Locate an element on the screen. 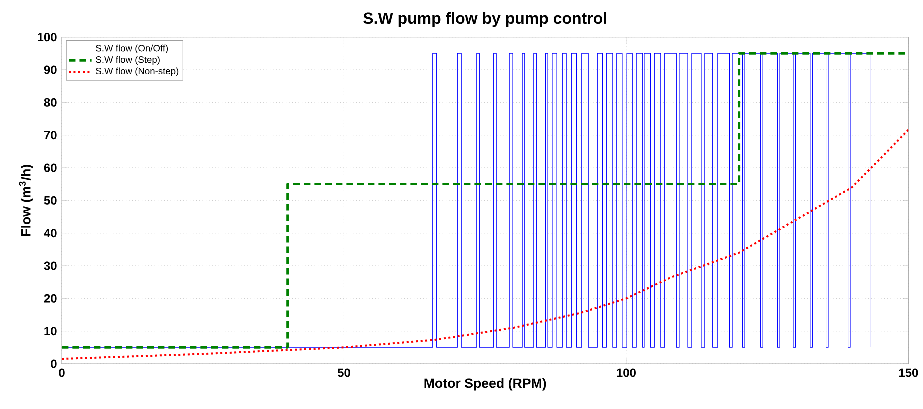  legend-label: S.W flow (Step) is located at coordinates (128, 60).